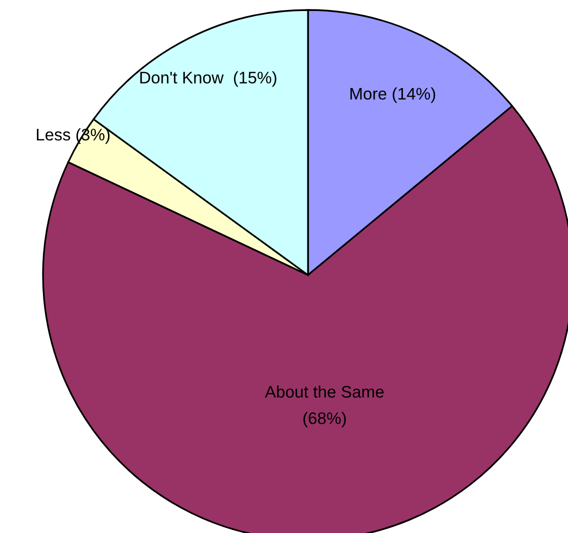 This screenshot has width=568, height=533. Describe the element at coordinates (208, 79) in the screenshot. I see `slice-label: Don't Know (15%)` at that location.